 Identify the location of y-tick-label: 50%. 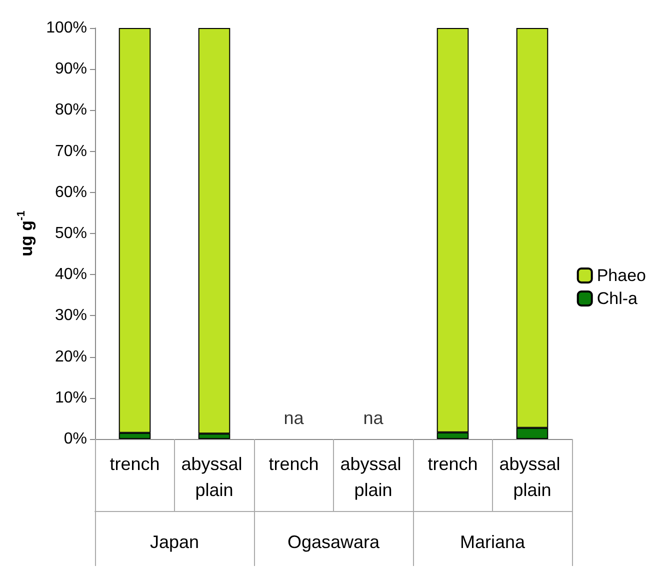
(70, 233).